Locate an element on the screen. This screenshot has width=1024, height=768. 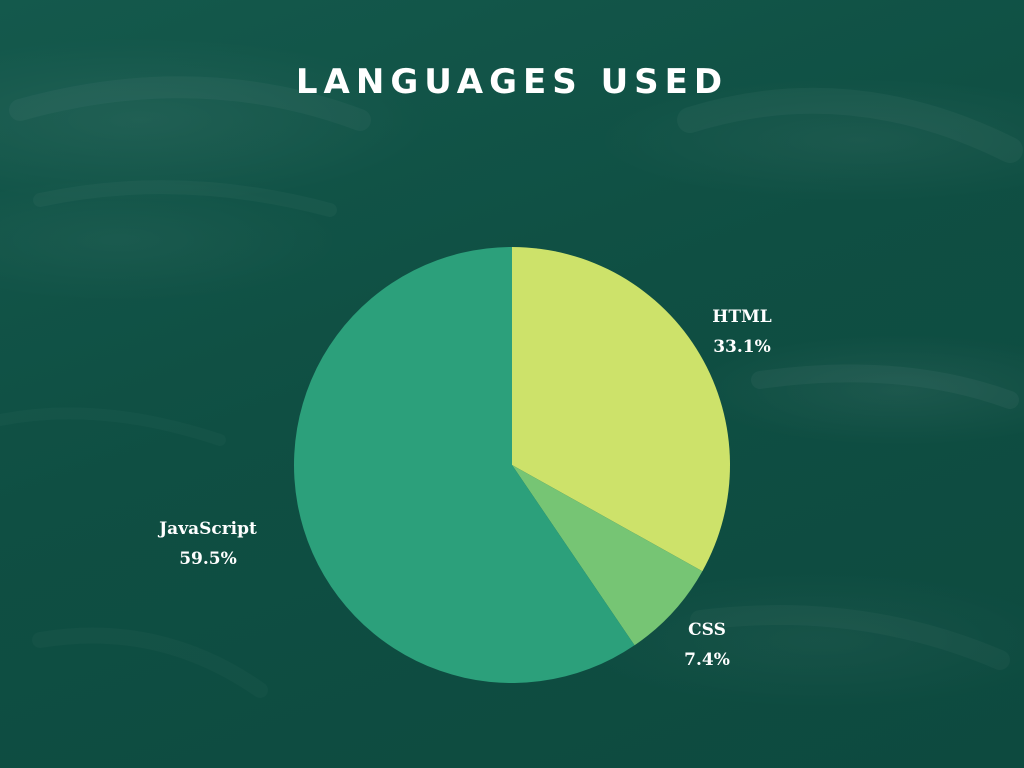
slice-label-css: CSS 7.4% is located at coordinates (707, 645).